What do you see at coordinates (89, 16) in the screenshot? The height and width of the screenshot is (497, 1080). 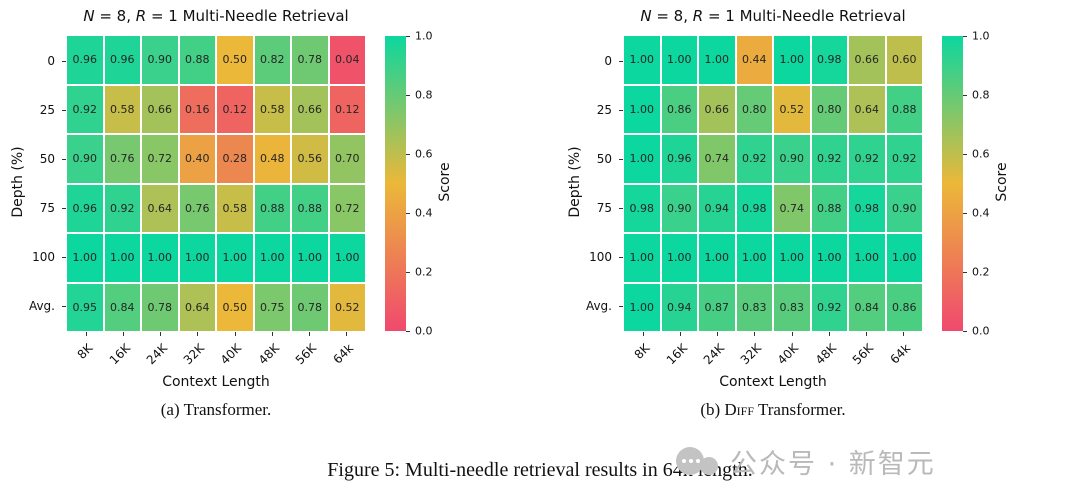 I see `title-var-n: N` at bounding box center [89, 16].